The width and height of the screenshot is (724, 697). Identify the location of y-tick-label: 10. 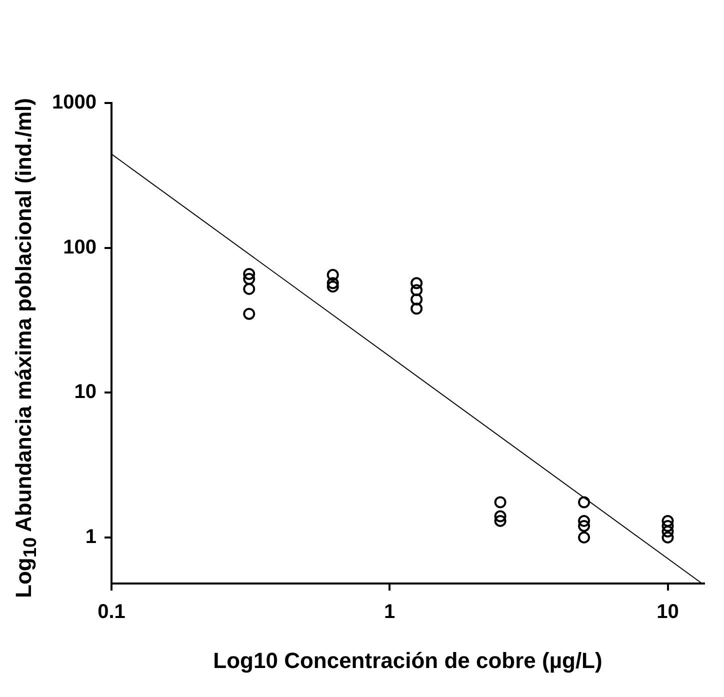
(85, 392).